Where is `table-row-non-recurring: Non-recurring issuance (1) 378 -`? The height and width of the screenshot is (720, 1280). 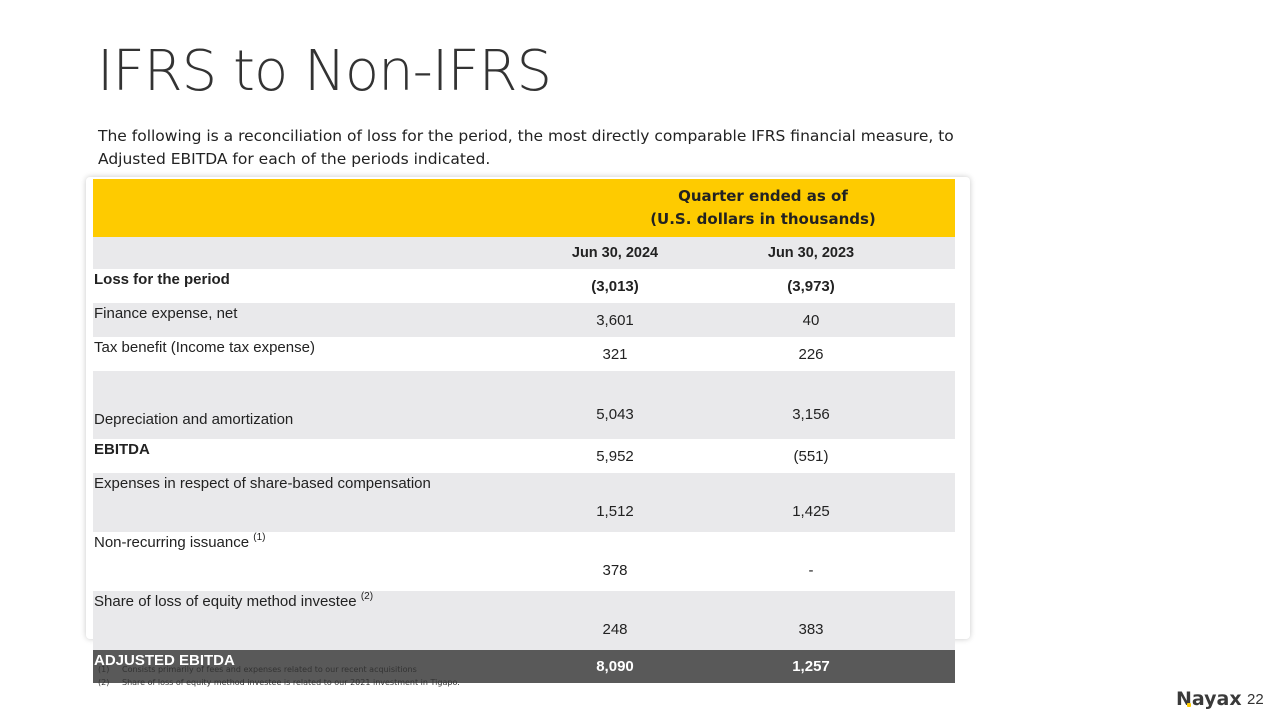
table-row-non-recurring: Non-recurring issuance (1) 378 - is located at coordinates (524, 561).